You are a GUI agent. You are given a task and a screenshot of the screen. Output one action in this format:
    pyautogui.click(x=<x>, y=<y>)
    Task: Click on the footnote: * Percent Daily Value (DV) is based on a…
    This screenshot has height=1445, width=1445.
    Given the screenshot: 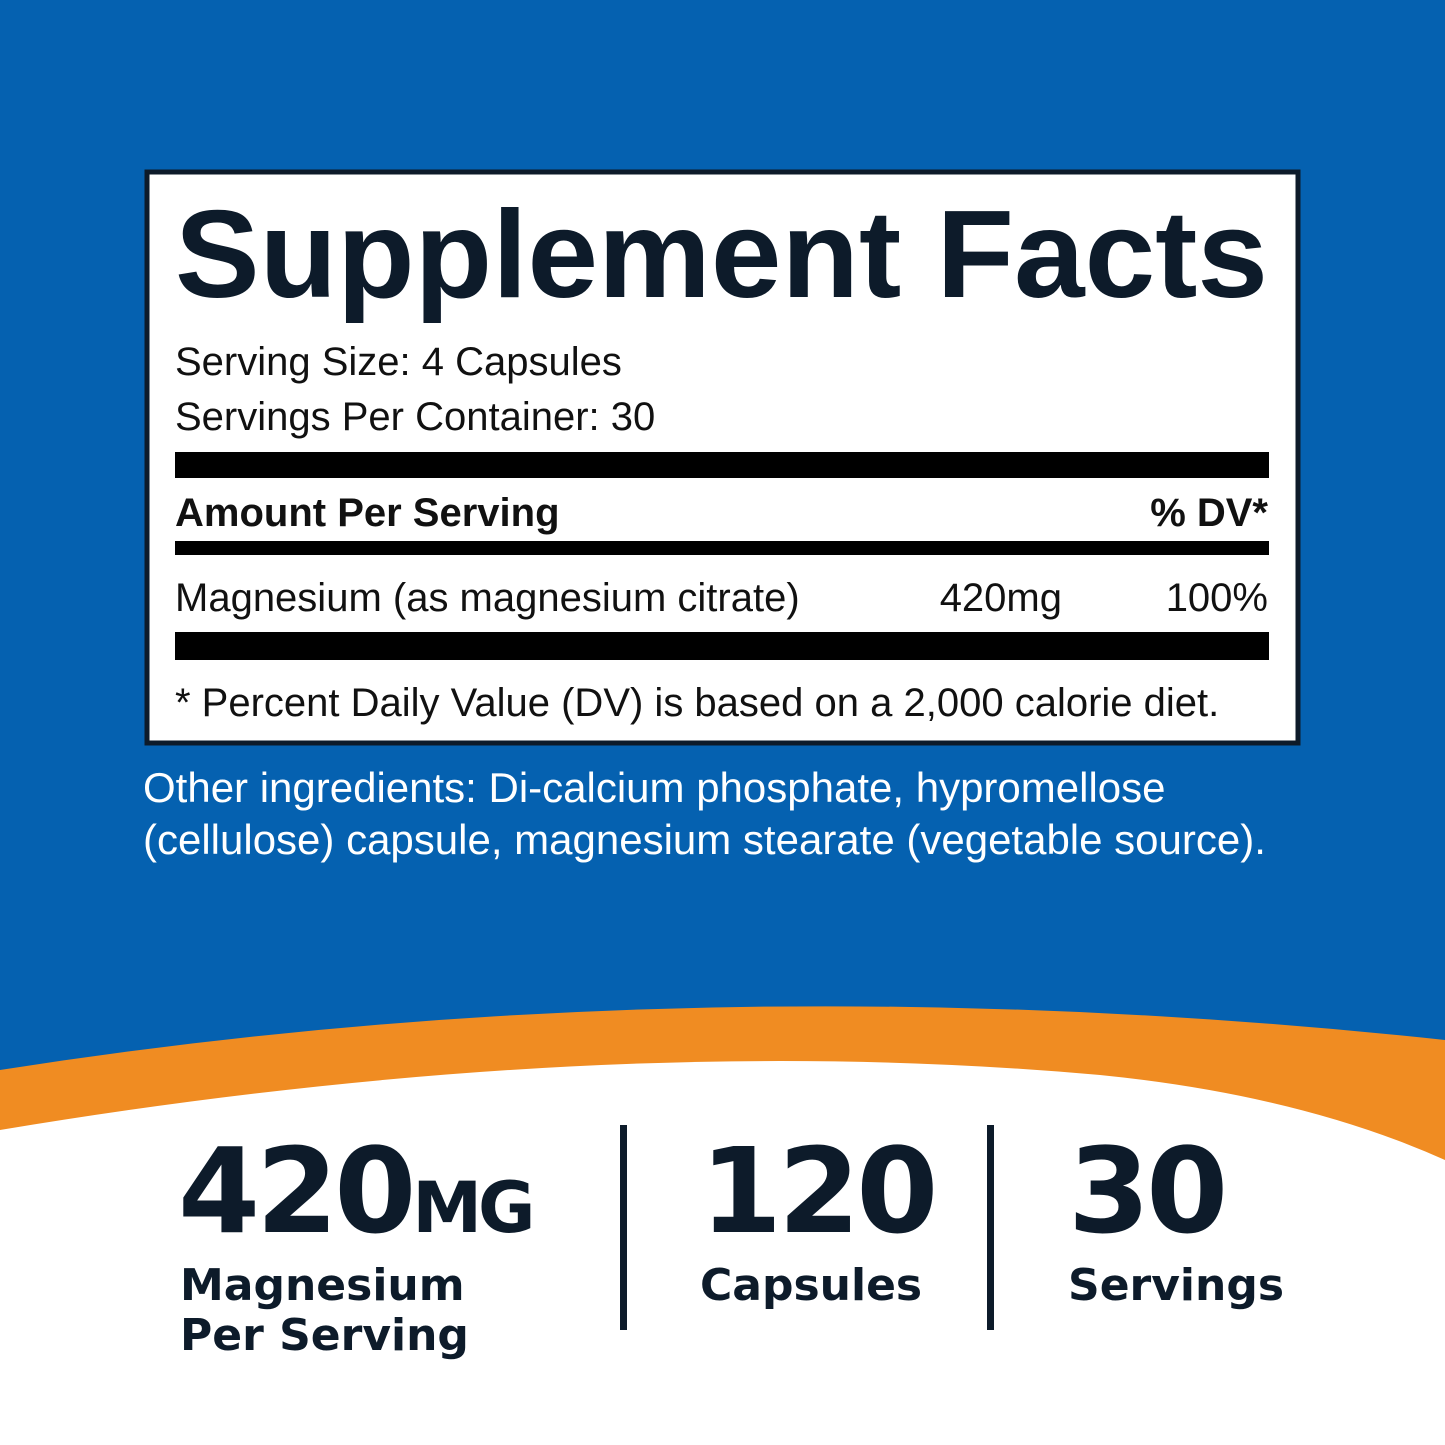 What is the action you would take?
    pyautogui.click(x=697, y=703)
    